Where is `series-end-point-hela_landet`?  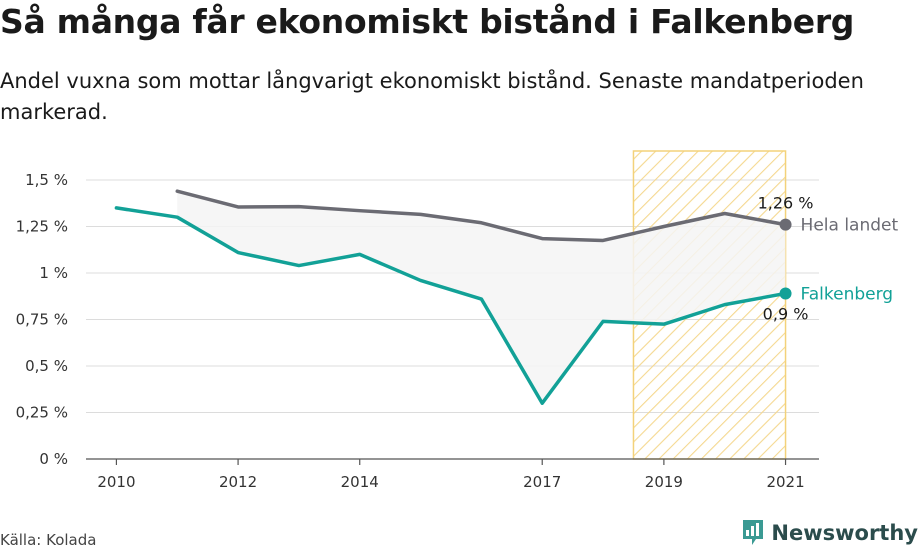 series-end-point-hela_landet is located at coordinates (785, 224).